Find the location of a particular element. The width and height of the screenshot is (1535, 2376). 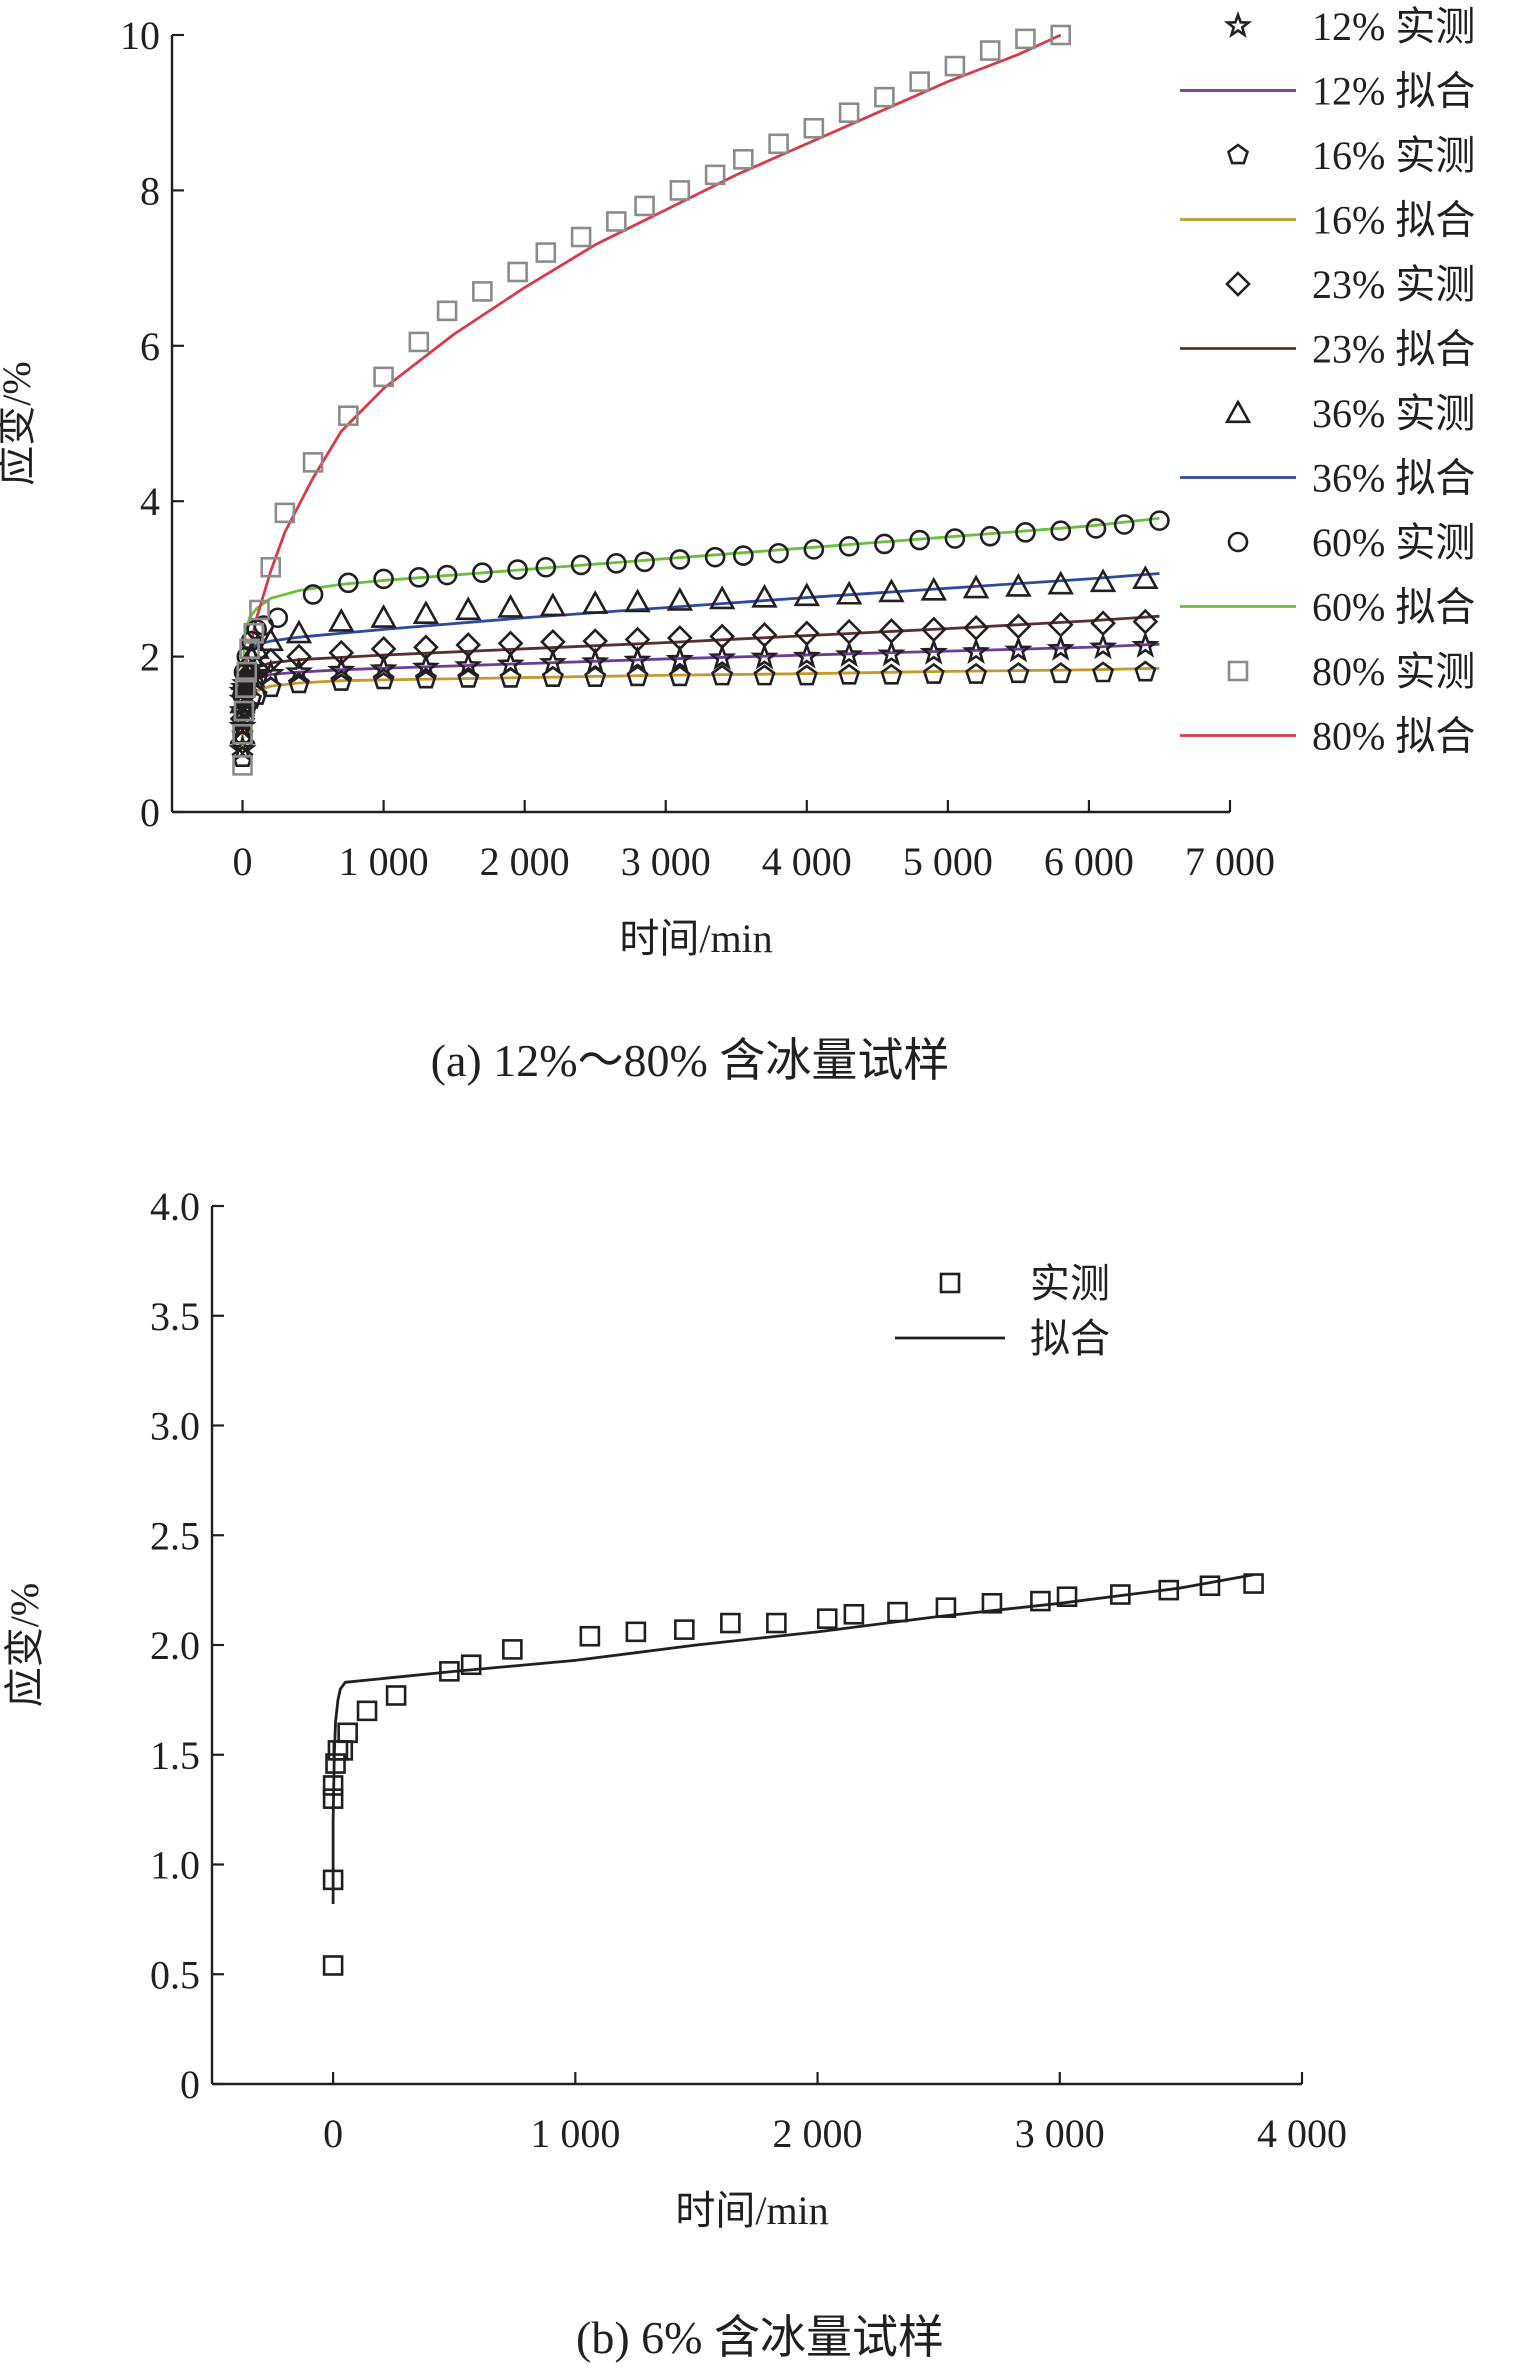

y-axis-label: 应变/% is located at coordinates (24, 1645).